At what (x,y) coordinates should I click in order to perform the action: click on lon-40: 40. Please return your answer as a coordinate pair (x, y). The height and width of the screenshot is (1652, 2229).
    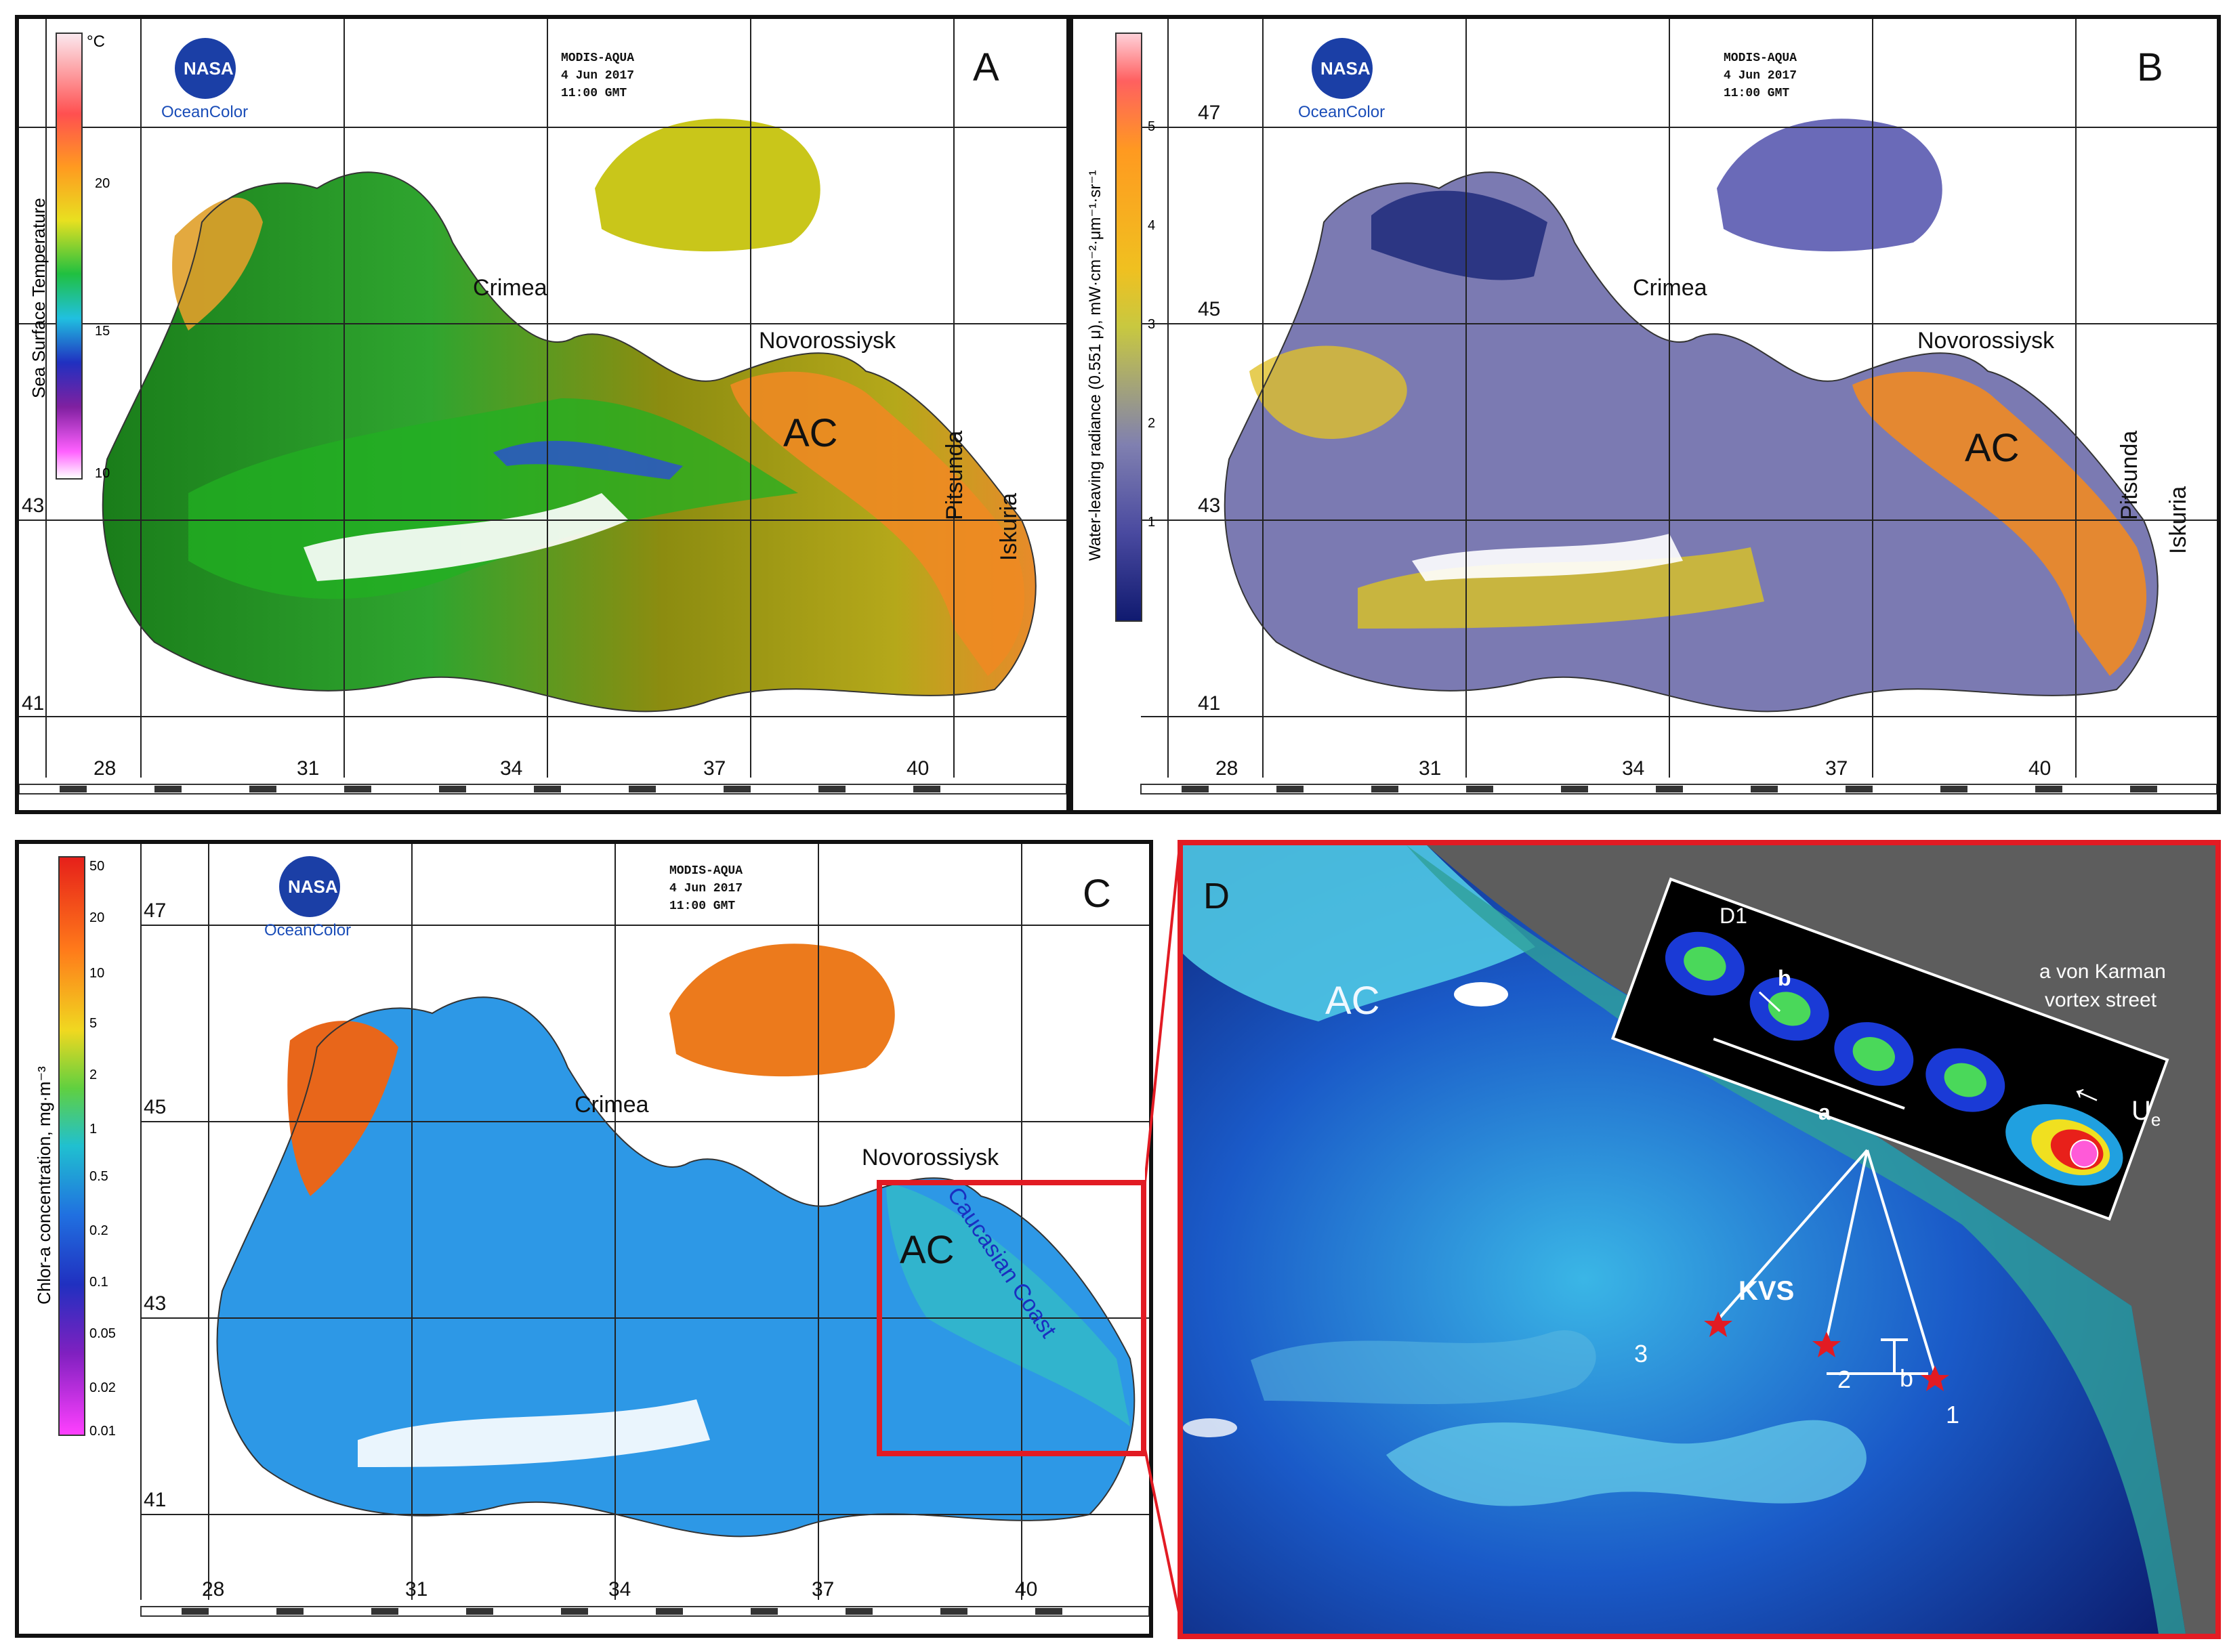
    Looking at the image, I should click on (1026, 1589).